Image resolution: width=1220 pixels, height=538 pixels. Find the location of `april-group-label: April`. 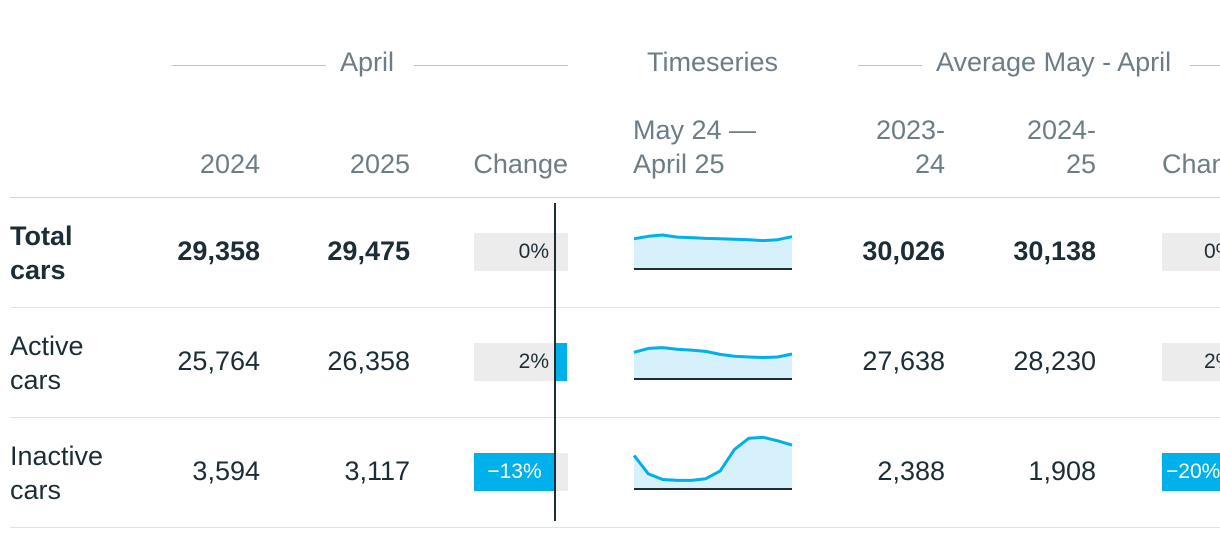

april-group-label: April is located at coordinates (367, 62).